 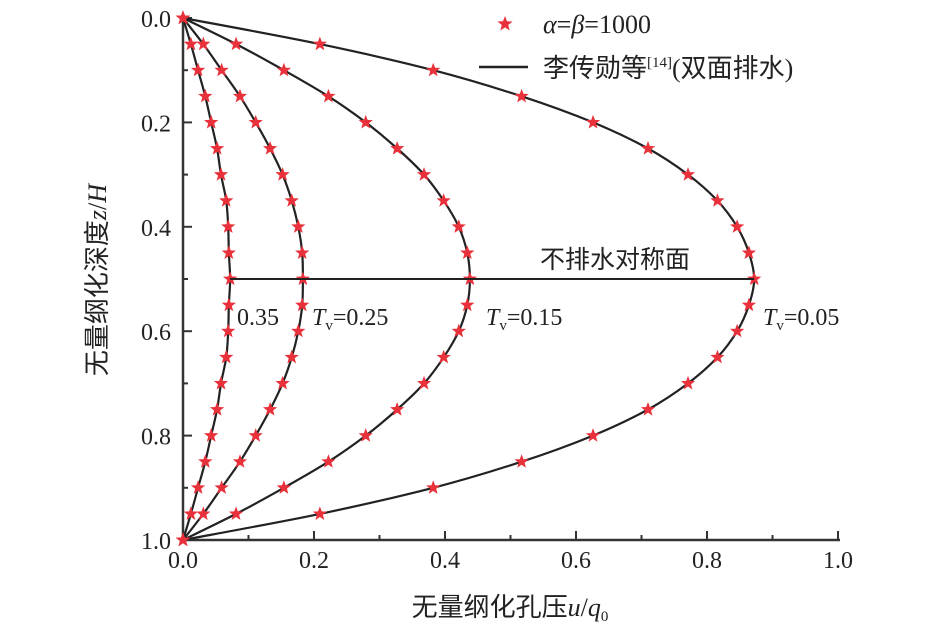 I want to click on legend-line-label: 李传勋等[14](双面排水), so click(x=668, y=68).